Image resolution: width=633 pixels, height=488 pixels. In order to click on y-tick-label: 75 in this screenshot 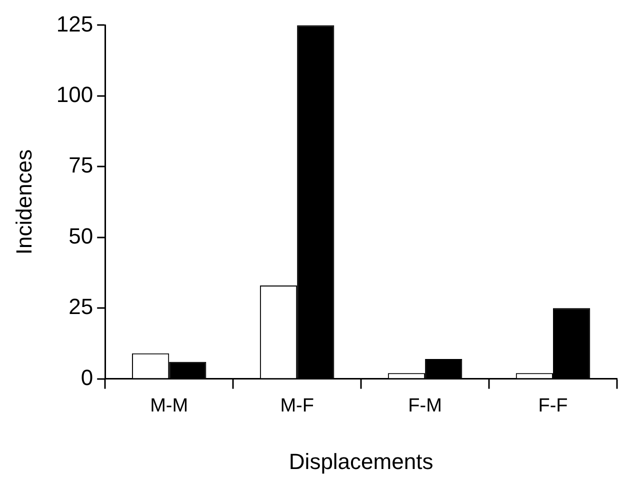, I will do `click(81, 165)`.